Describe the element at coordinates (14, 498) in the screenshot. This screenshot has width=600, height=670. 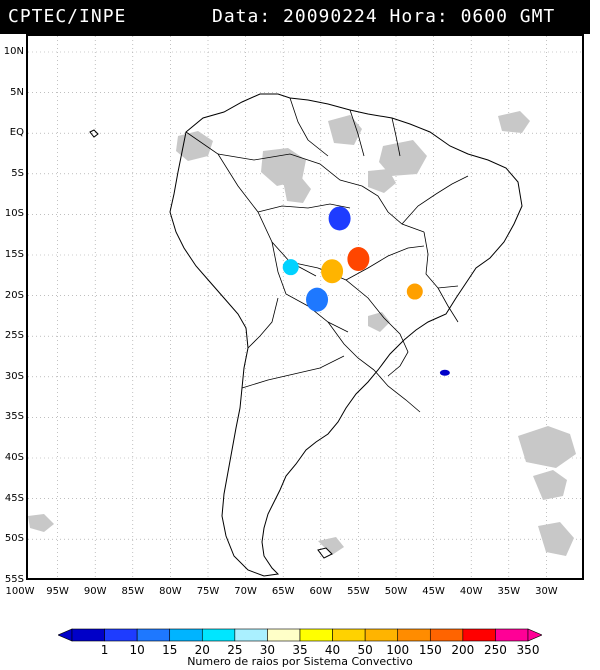
I see `latitude-label: 45S` at that location.